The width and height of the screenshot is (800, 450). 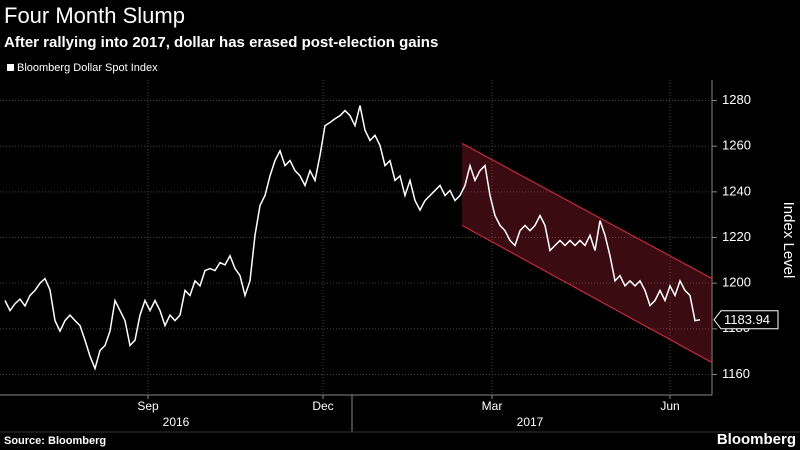 What do you see at coordinates (94, 15) in the screenshot?
I see `chart-title: Four Month Slump` at bounding box center [94, 15].